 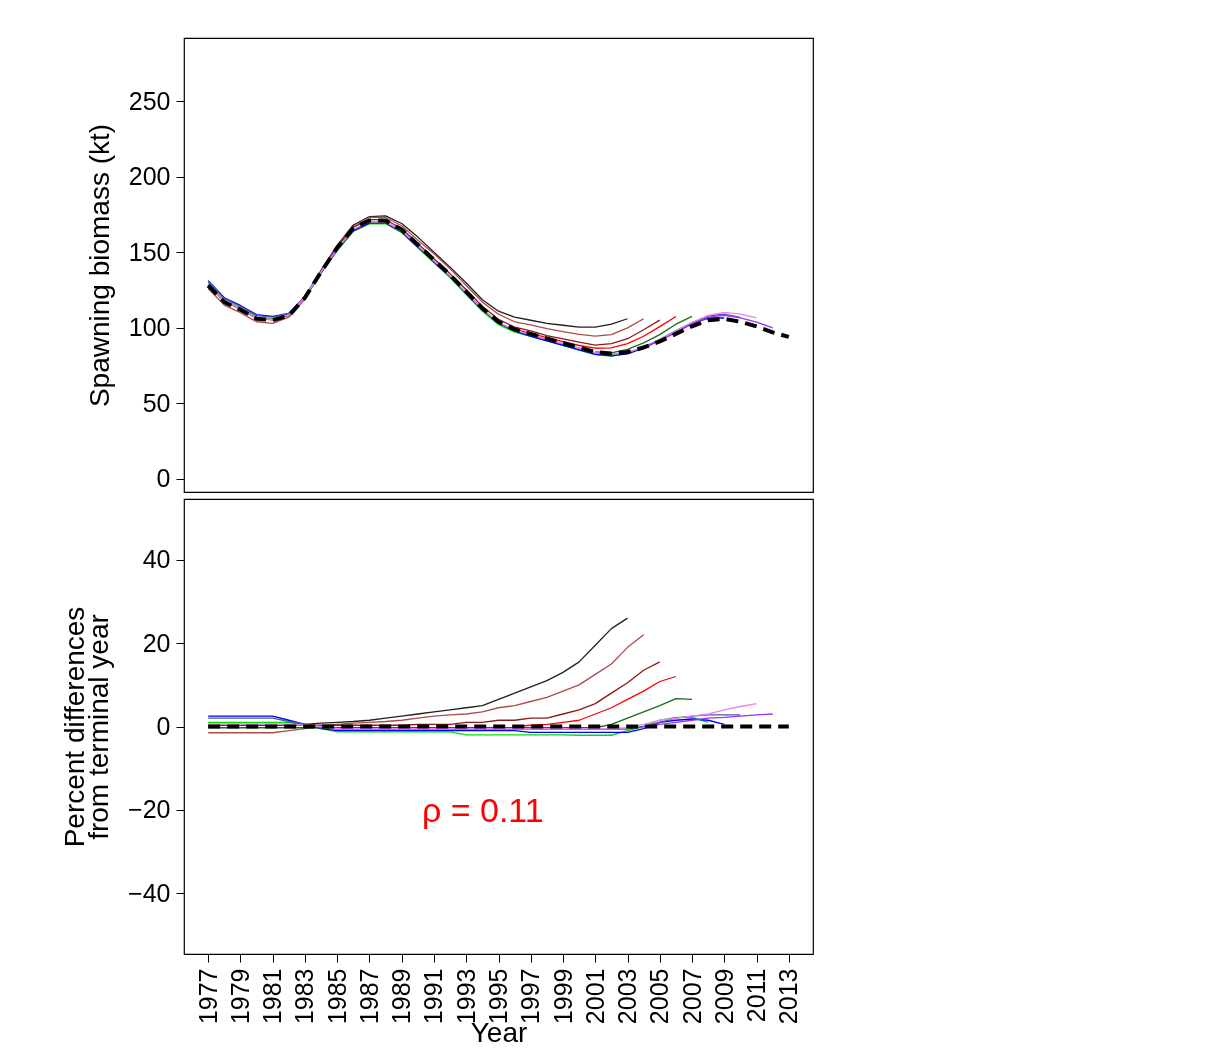 I want to click on y-tick-label: −40, so click(x=149, y=892).